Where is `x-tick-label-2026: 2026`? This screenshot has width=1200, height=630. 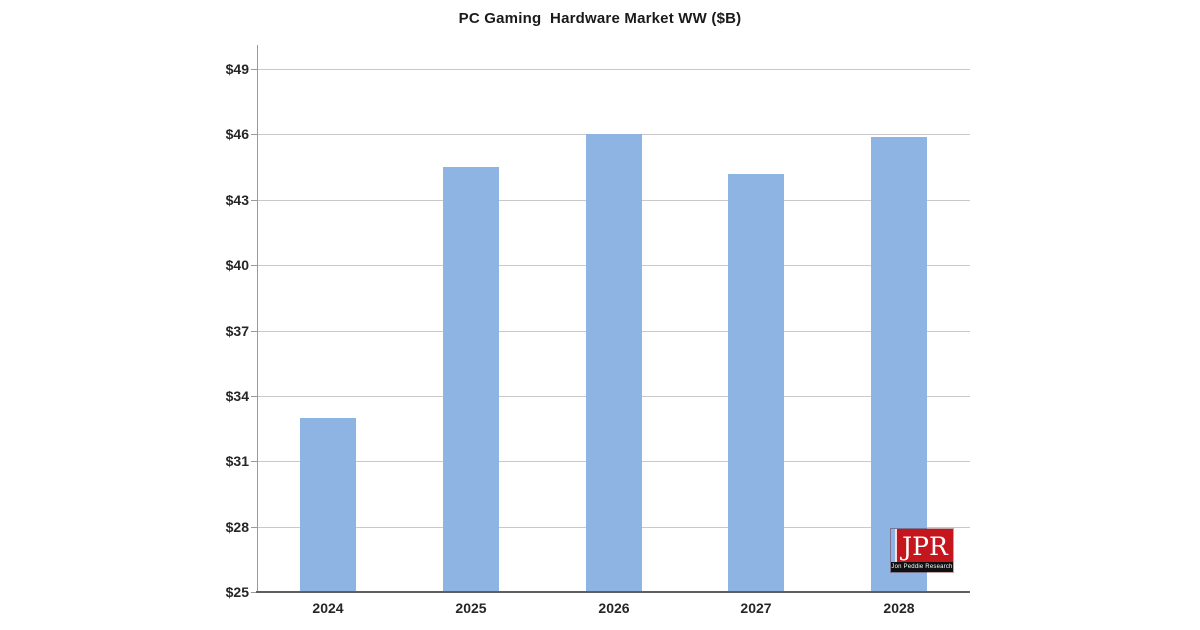 x-tick-label-2026: 2026 is located at coordinates (614, 608).